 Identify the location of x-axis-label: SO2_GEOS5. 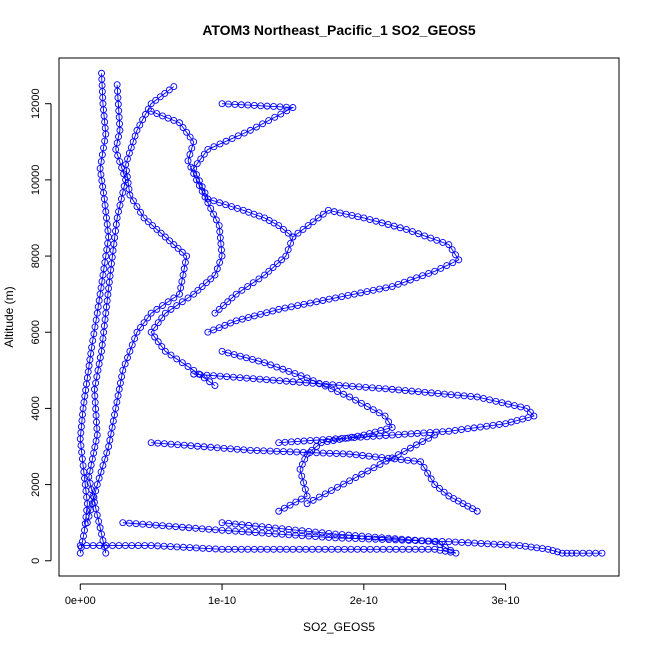
(339, 627).